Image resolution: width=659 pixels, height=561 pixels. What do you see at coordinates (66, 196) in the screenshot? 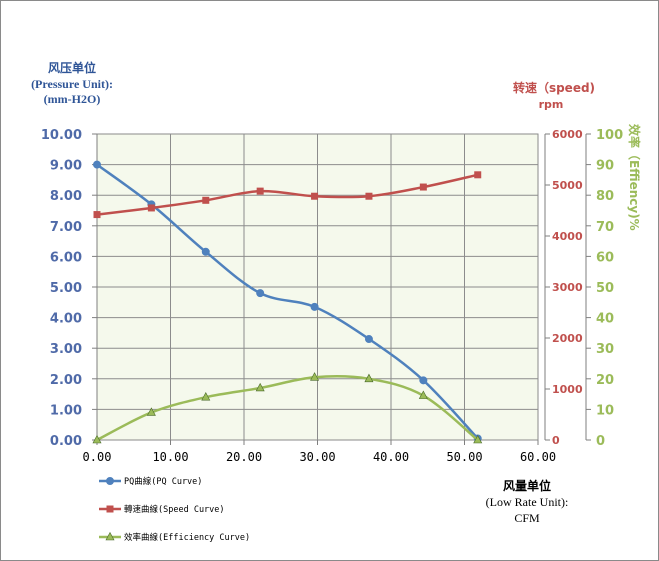
I see `left-tick-label: 8.00` at bounding box center [66, 196].